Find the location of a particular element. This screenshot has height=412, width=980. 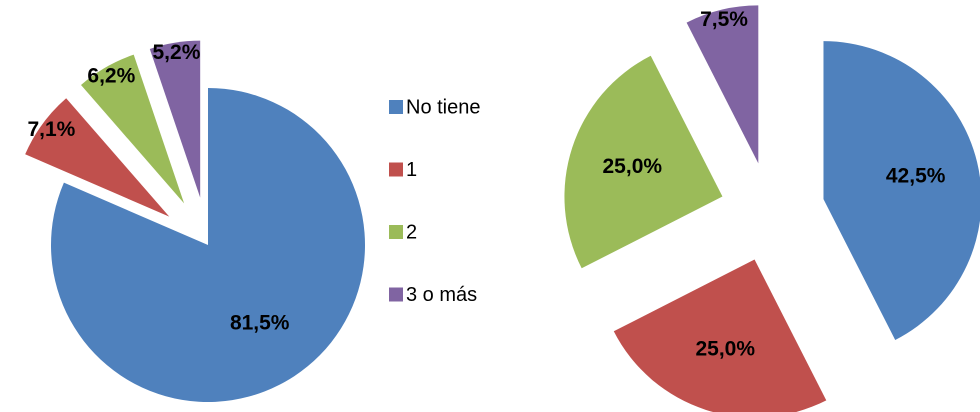

value-label: 7,1% is located at coordinates (51, 129).